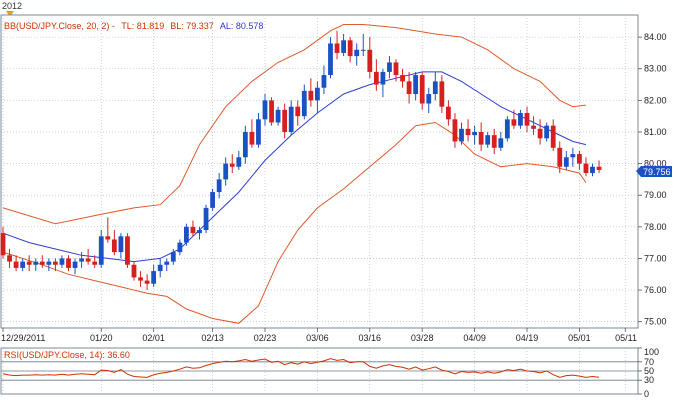 The width and height of the screenshot is (680, 405). What do you see at coordinates (657, 172) in the screenshot?
I see `last-price-value: 79.756` at bounding box center [657, 172].